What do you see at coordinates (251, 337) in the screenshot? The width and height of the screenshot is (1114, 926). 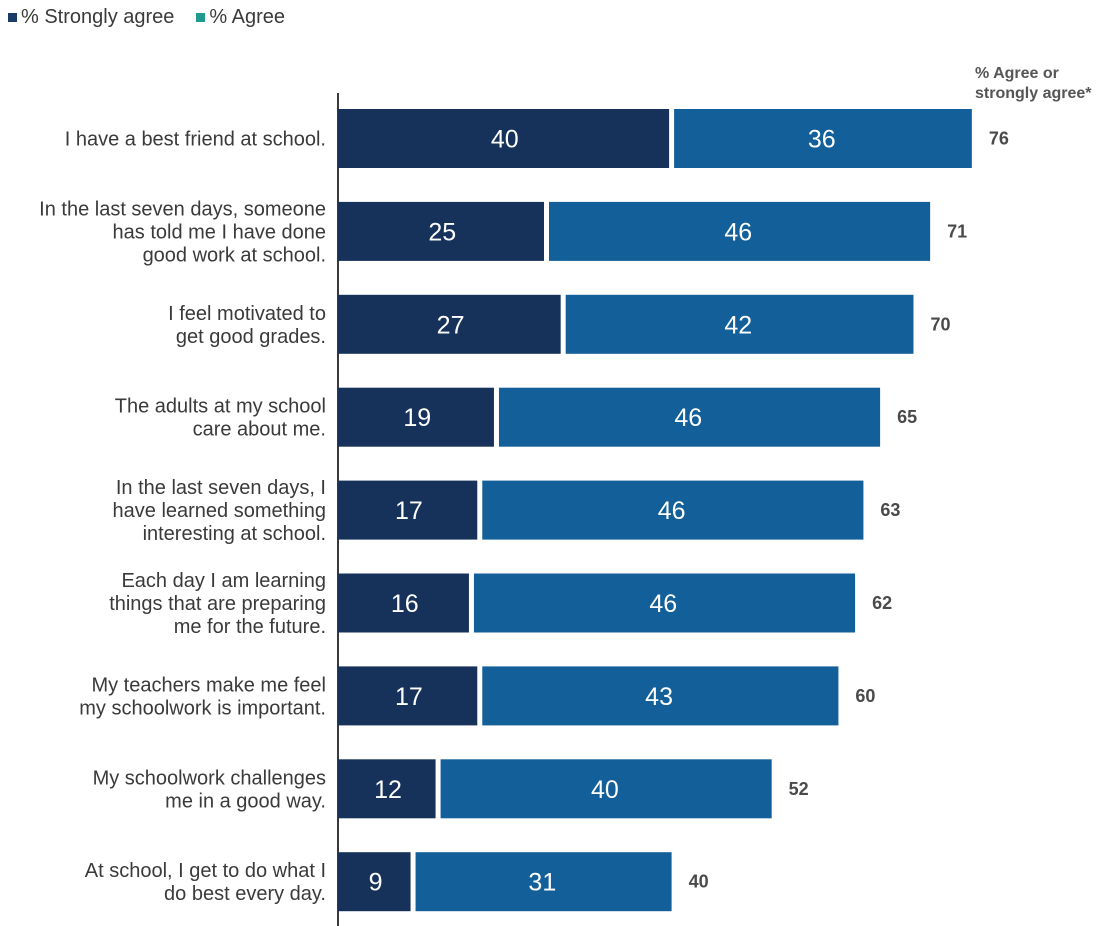 I see `category-label: get good grades.` at bounding box center [251, 337].